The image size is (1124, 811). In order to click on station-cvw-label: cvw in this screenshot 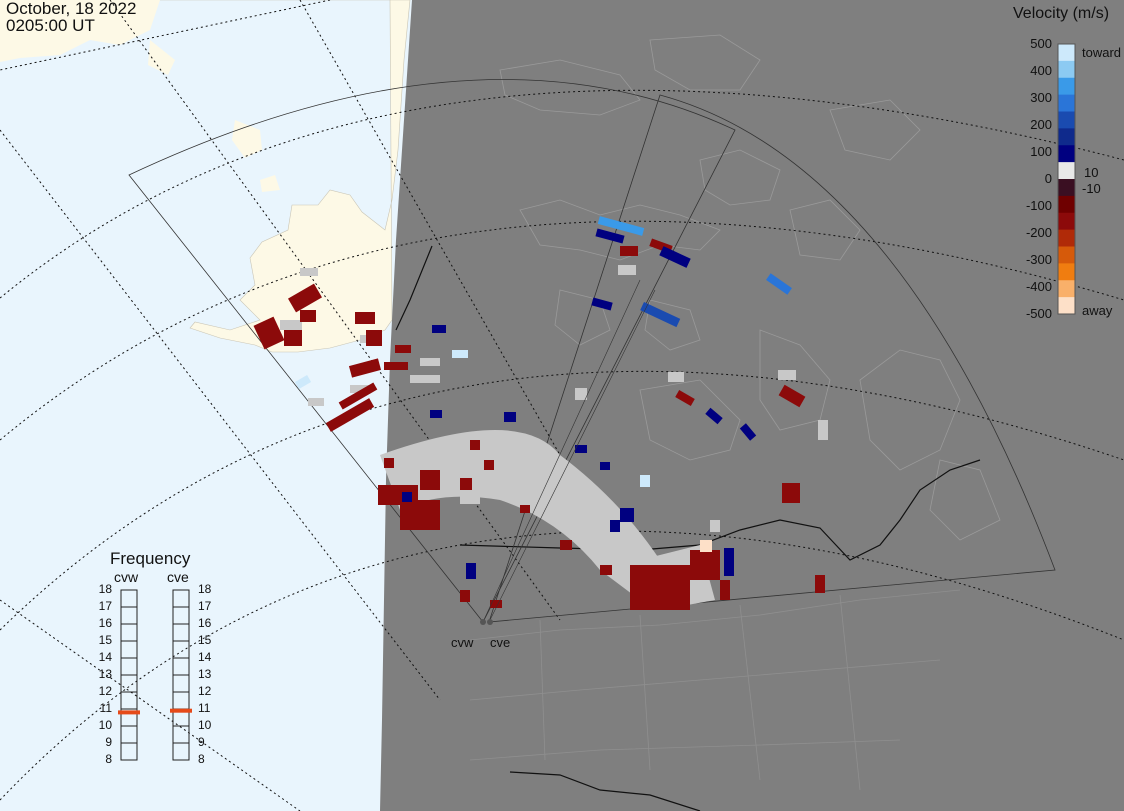, I will do `click(462, 642)`.